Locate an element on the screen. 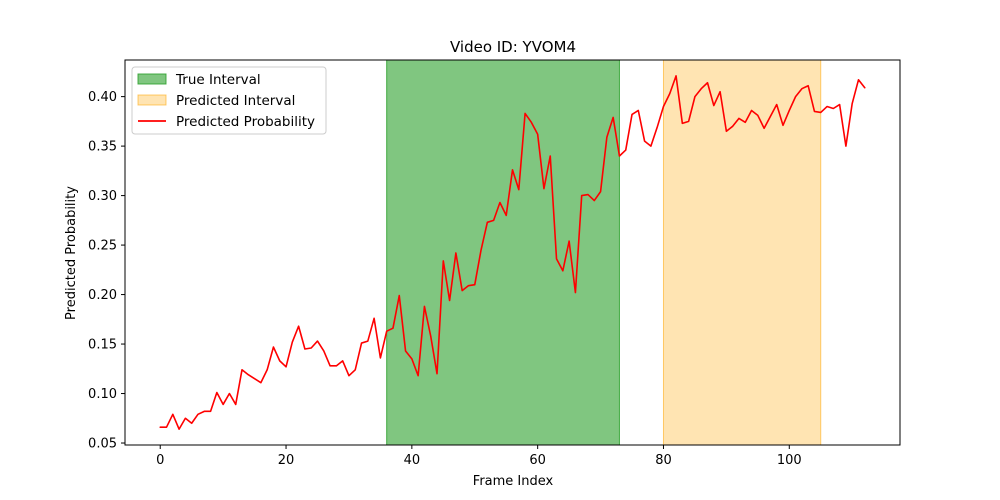  chart-title: Video ID: YVOM4 is located at coordinates (513, 47).